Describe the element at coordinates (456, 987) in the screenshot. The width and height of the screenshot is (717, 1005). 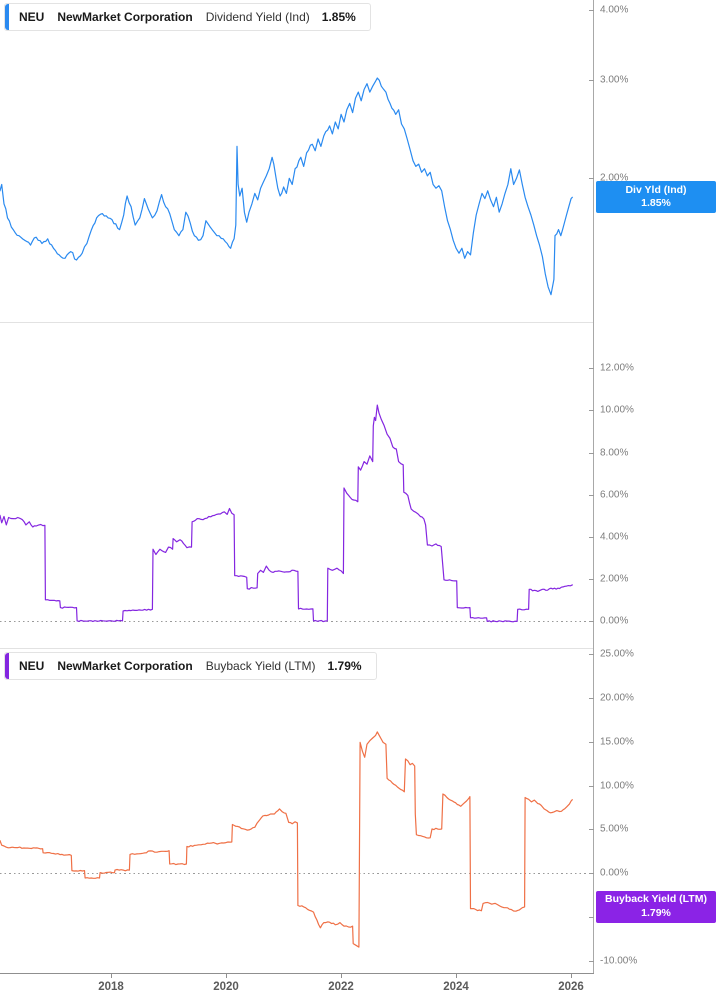
I see `x-tick-label: 2024` at that location.